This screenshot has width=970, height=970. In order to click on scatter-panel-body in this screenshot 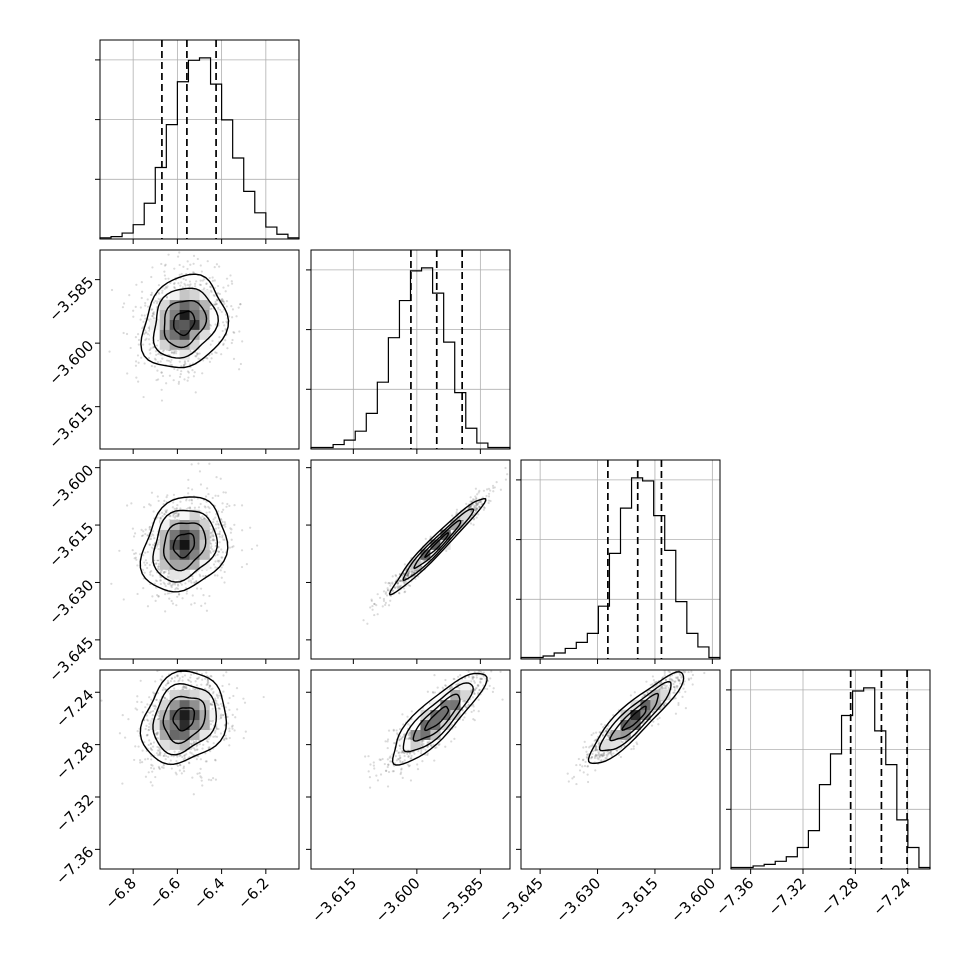, I will do `click(176, 326)`.